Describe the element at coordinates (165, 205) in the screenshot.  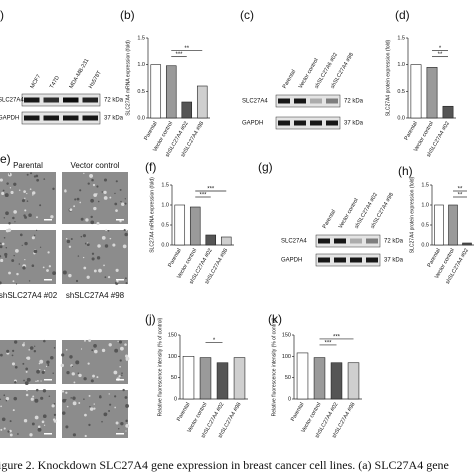
I see `y-tick-label: 1.0` at that location.